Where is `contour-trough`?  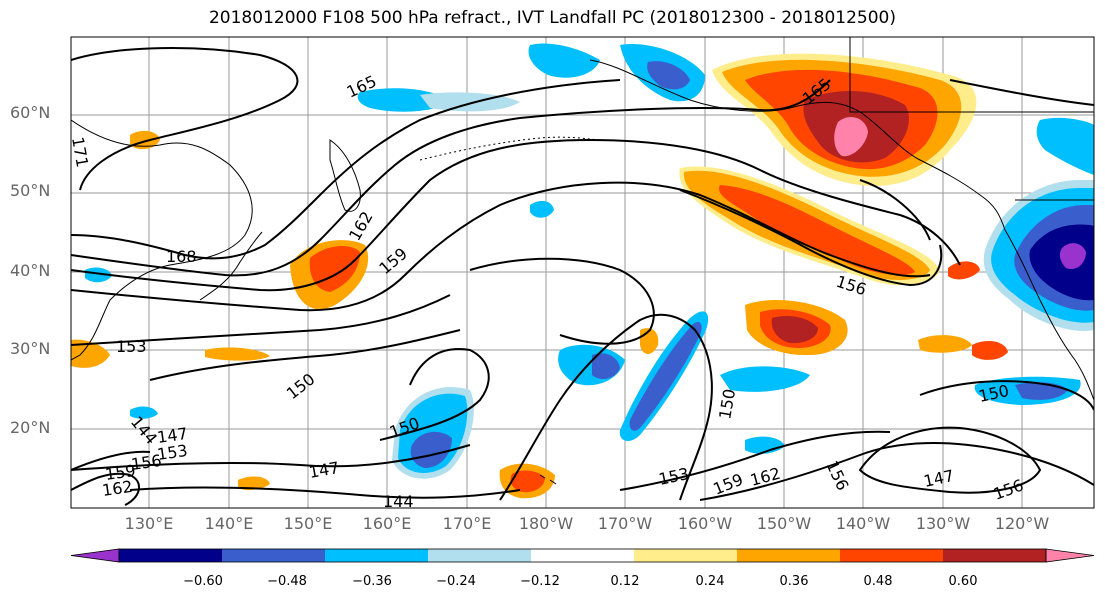 contour-trough is located at coordinates (606, 407).